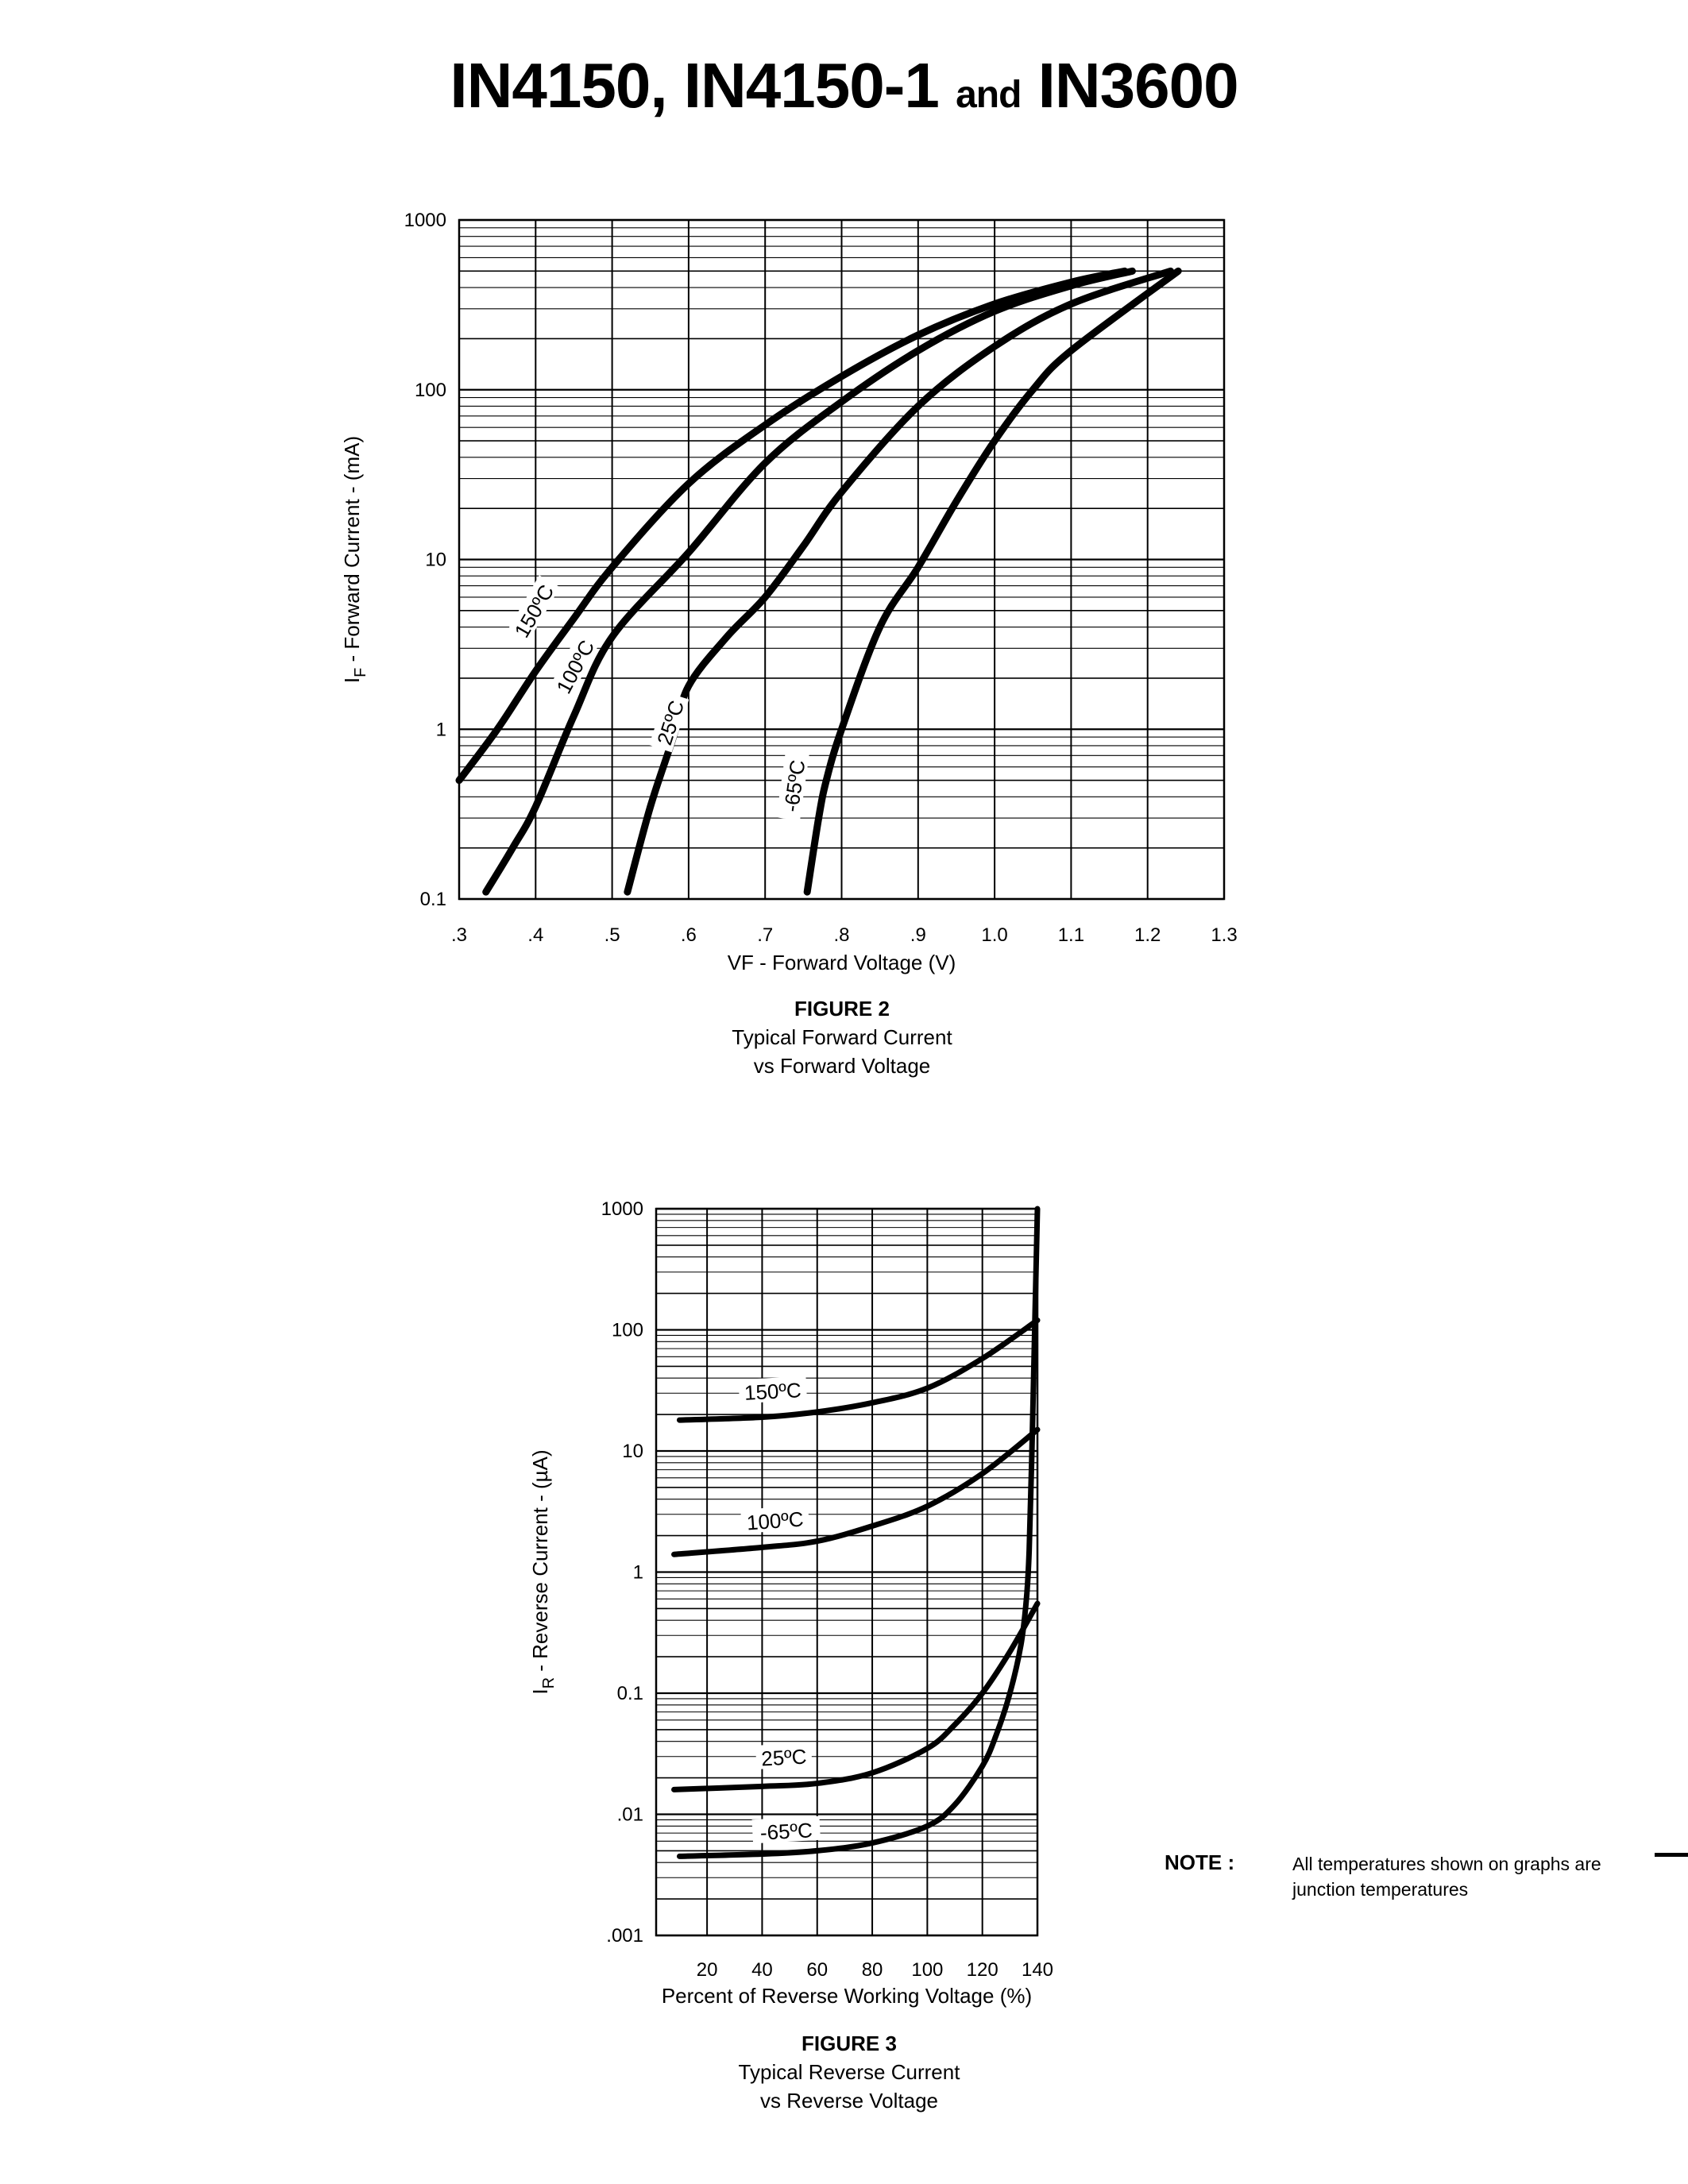 The width and height of the screenshot is (1688, 2184). Describe the element at coordinates (361, 672) in the screenshot. I see `y-axis-label-sub: F` at that location.